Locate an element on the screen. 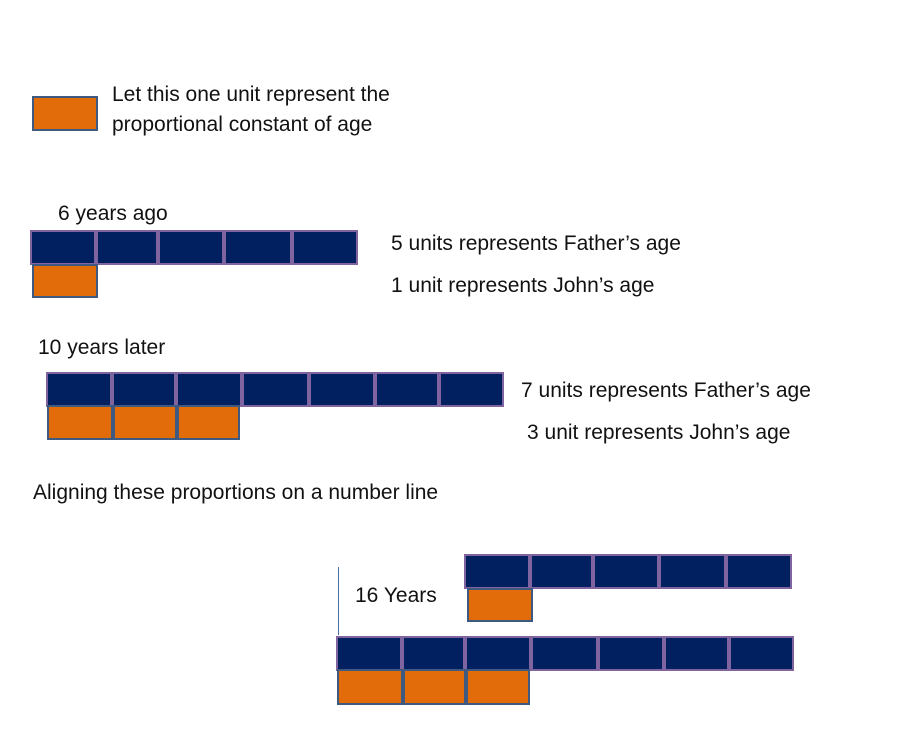 Image resolution: width=915 pixels, height=753 pixels. legend-unit-block is located at coordinates (65, 113).